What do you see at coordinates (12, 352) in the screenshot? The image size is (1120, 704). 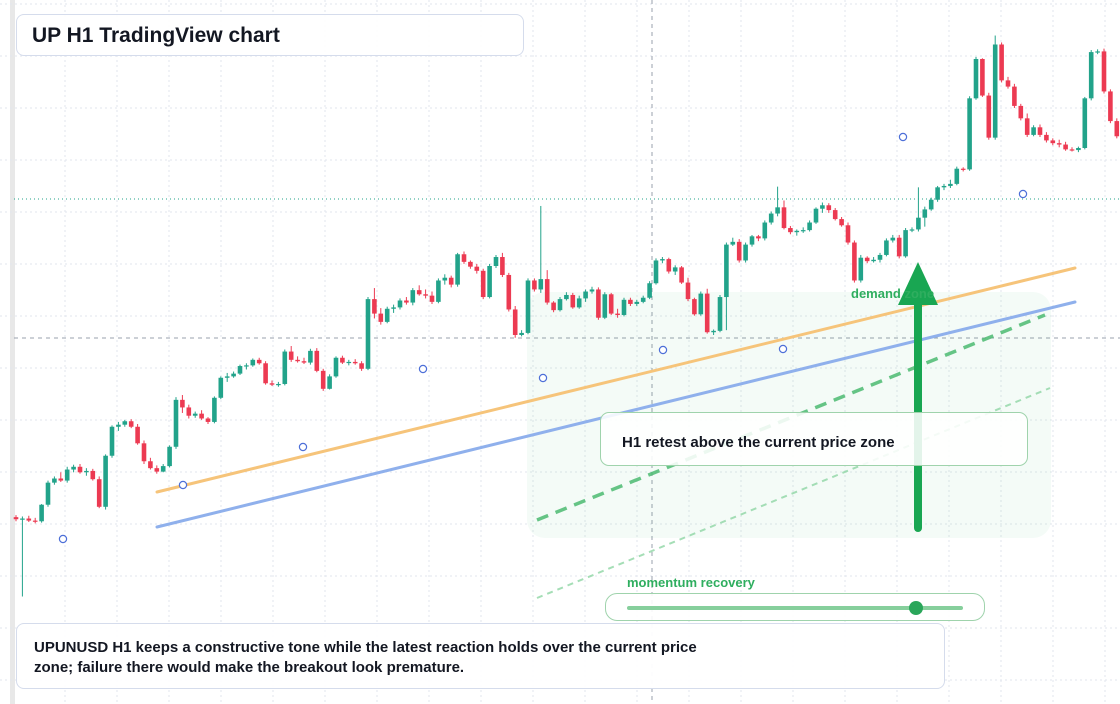 I see `left-edge` at bounding box center [12, 352].